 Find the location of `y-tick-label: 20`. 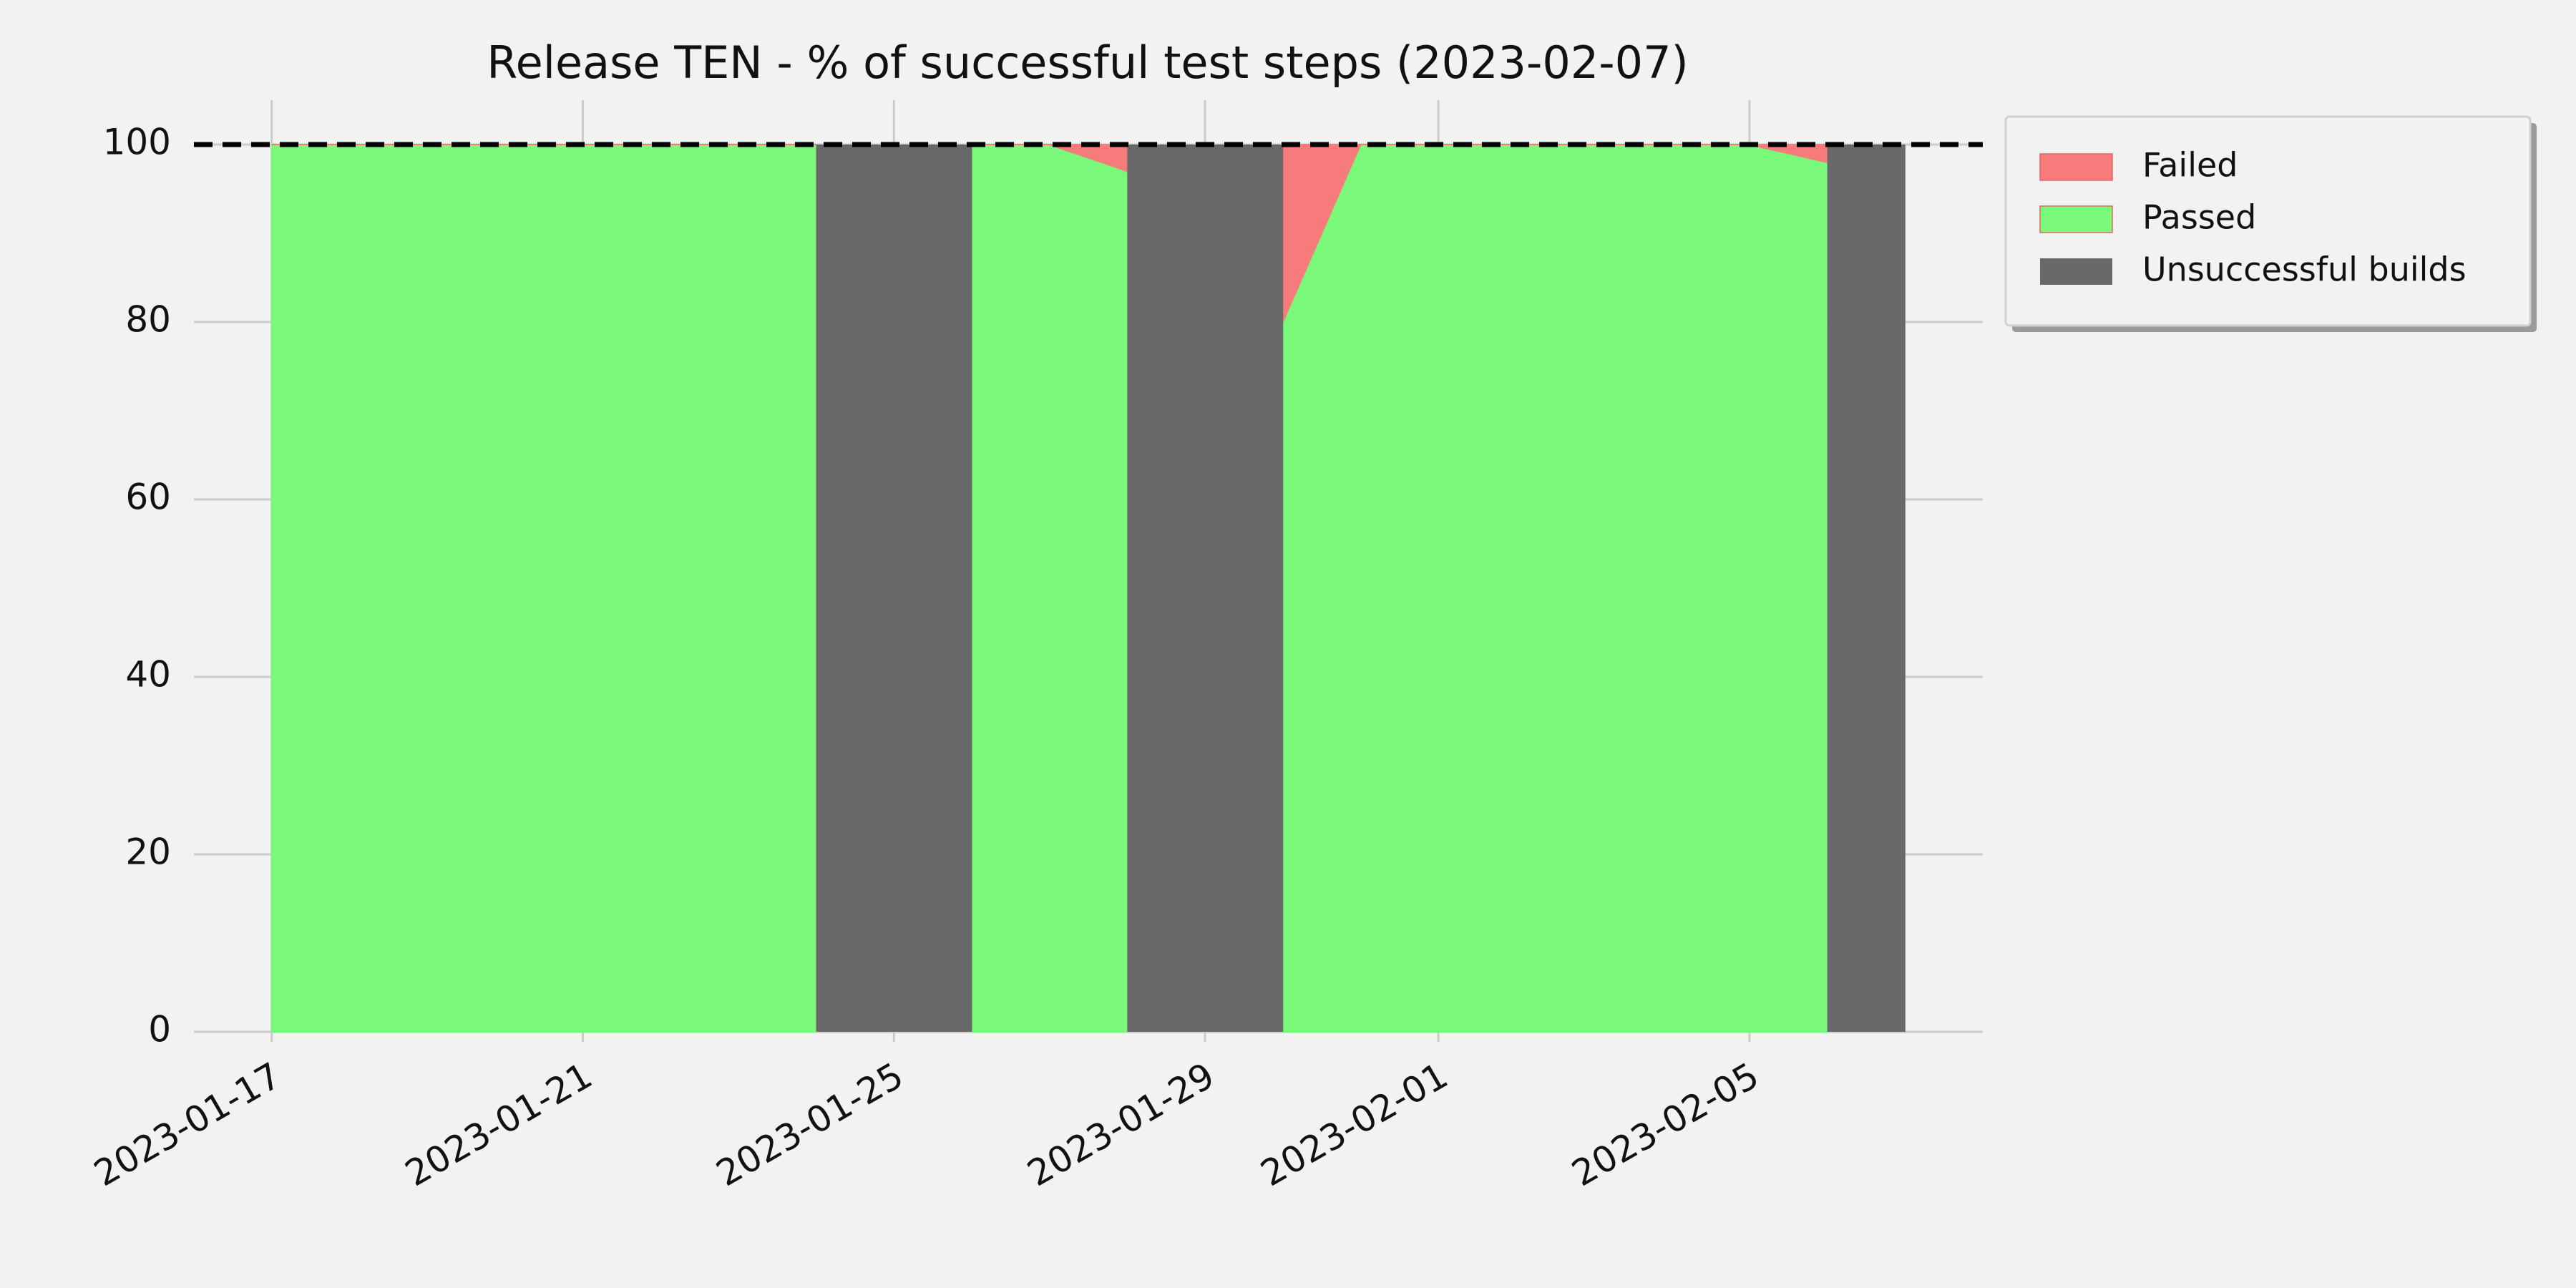

y-tick-label: 20 is located at coordinates (148, 852).